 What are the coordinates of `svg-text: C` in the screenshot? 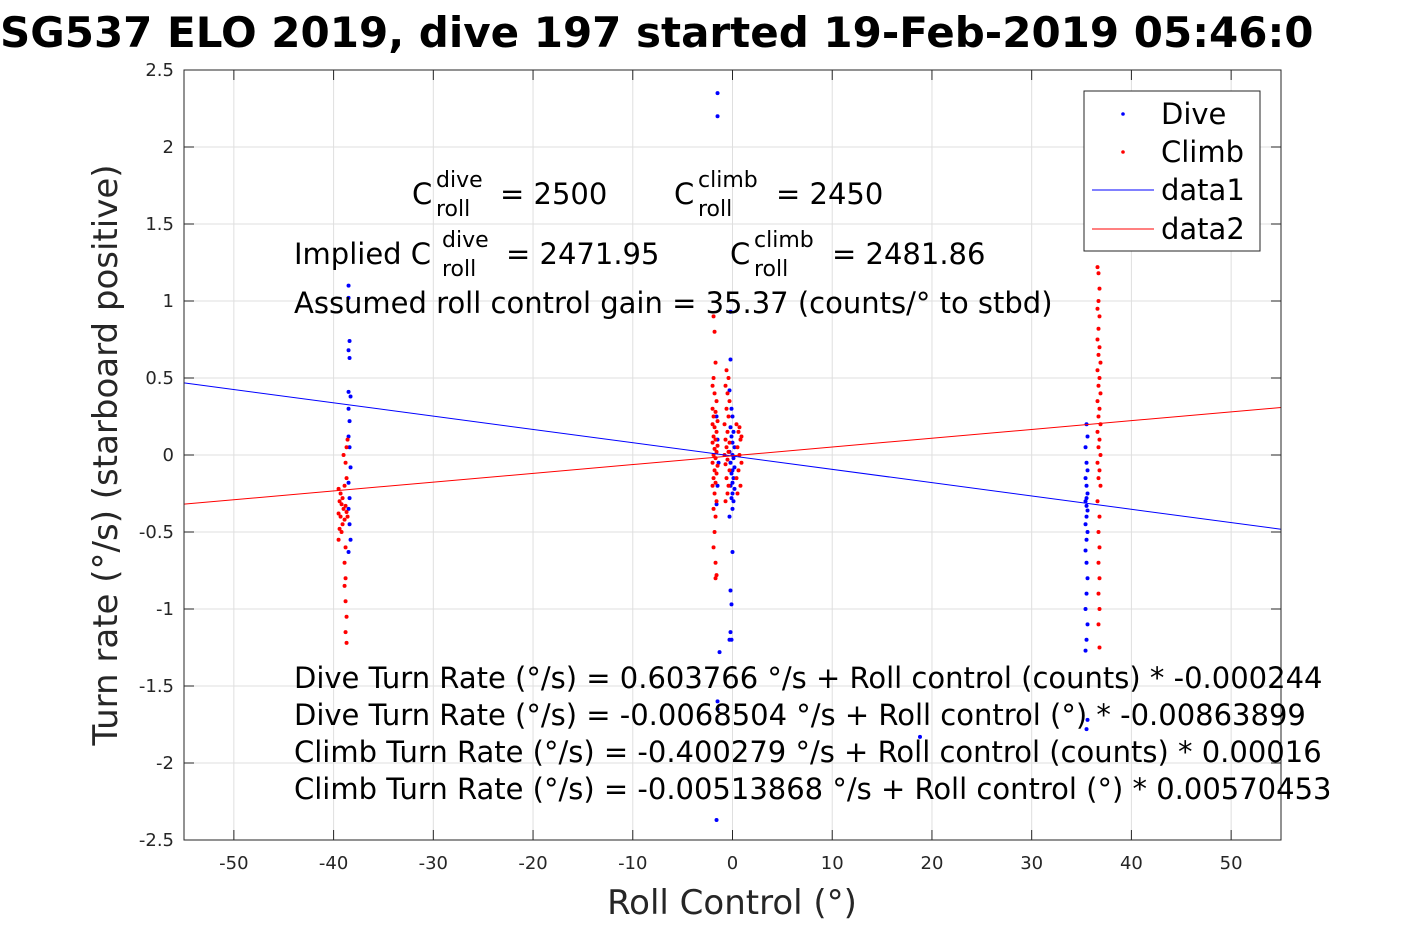 It's located at (422, 194).